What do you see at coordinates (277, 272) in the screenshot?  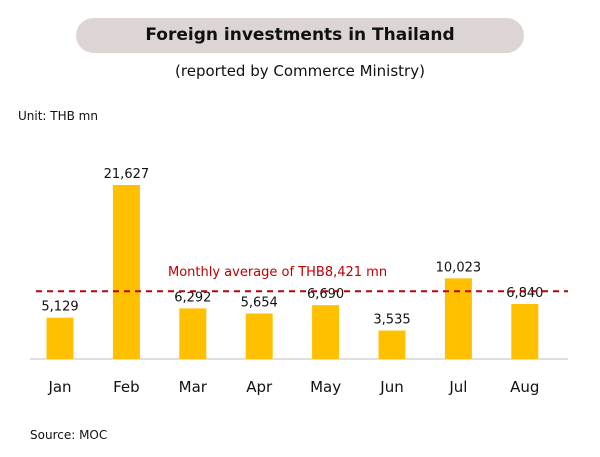 I see `average-label: Monthly average of THB8,421 mn` at bounding box center [277, 272].